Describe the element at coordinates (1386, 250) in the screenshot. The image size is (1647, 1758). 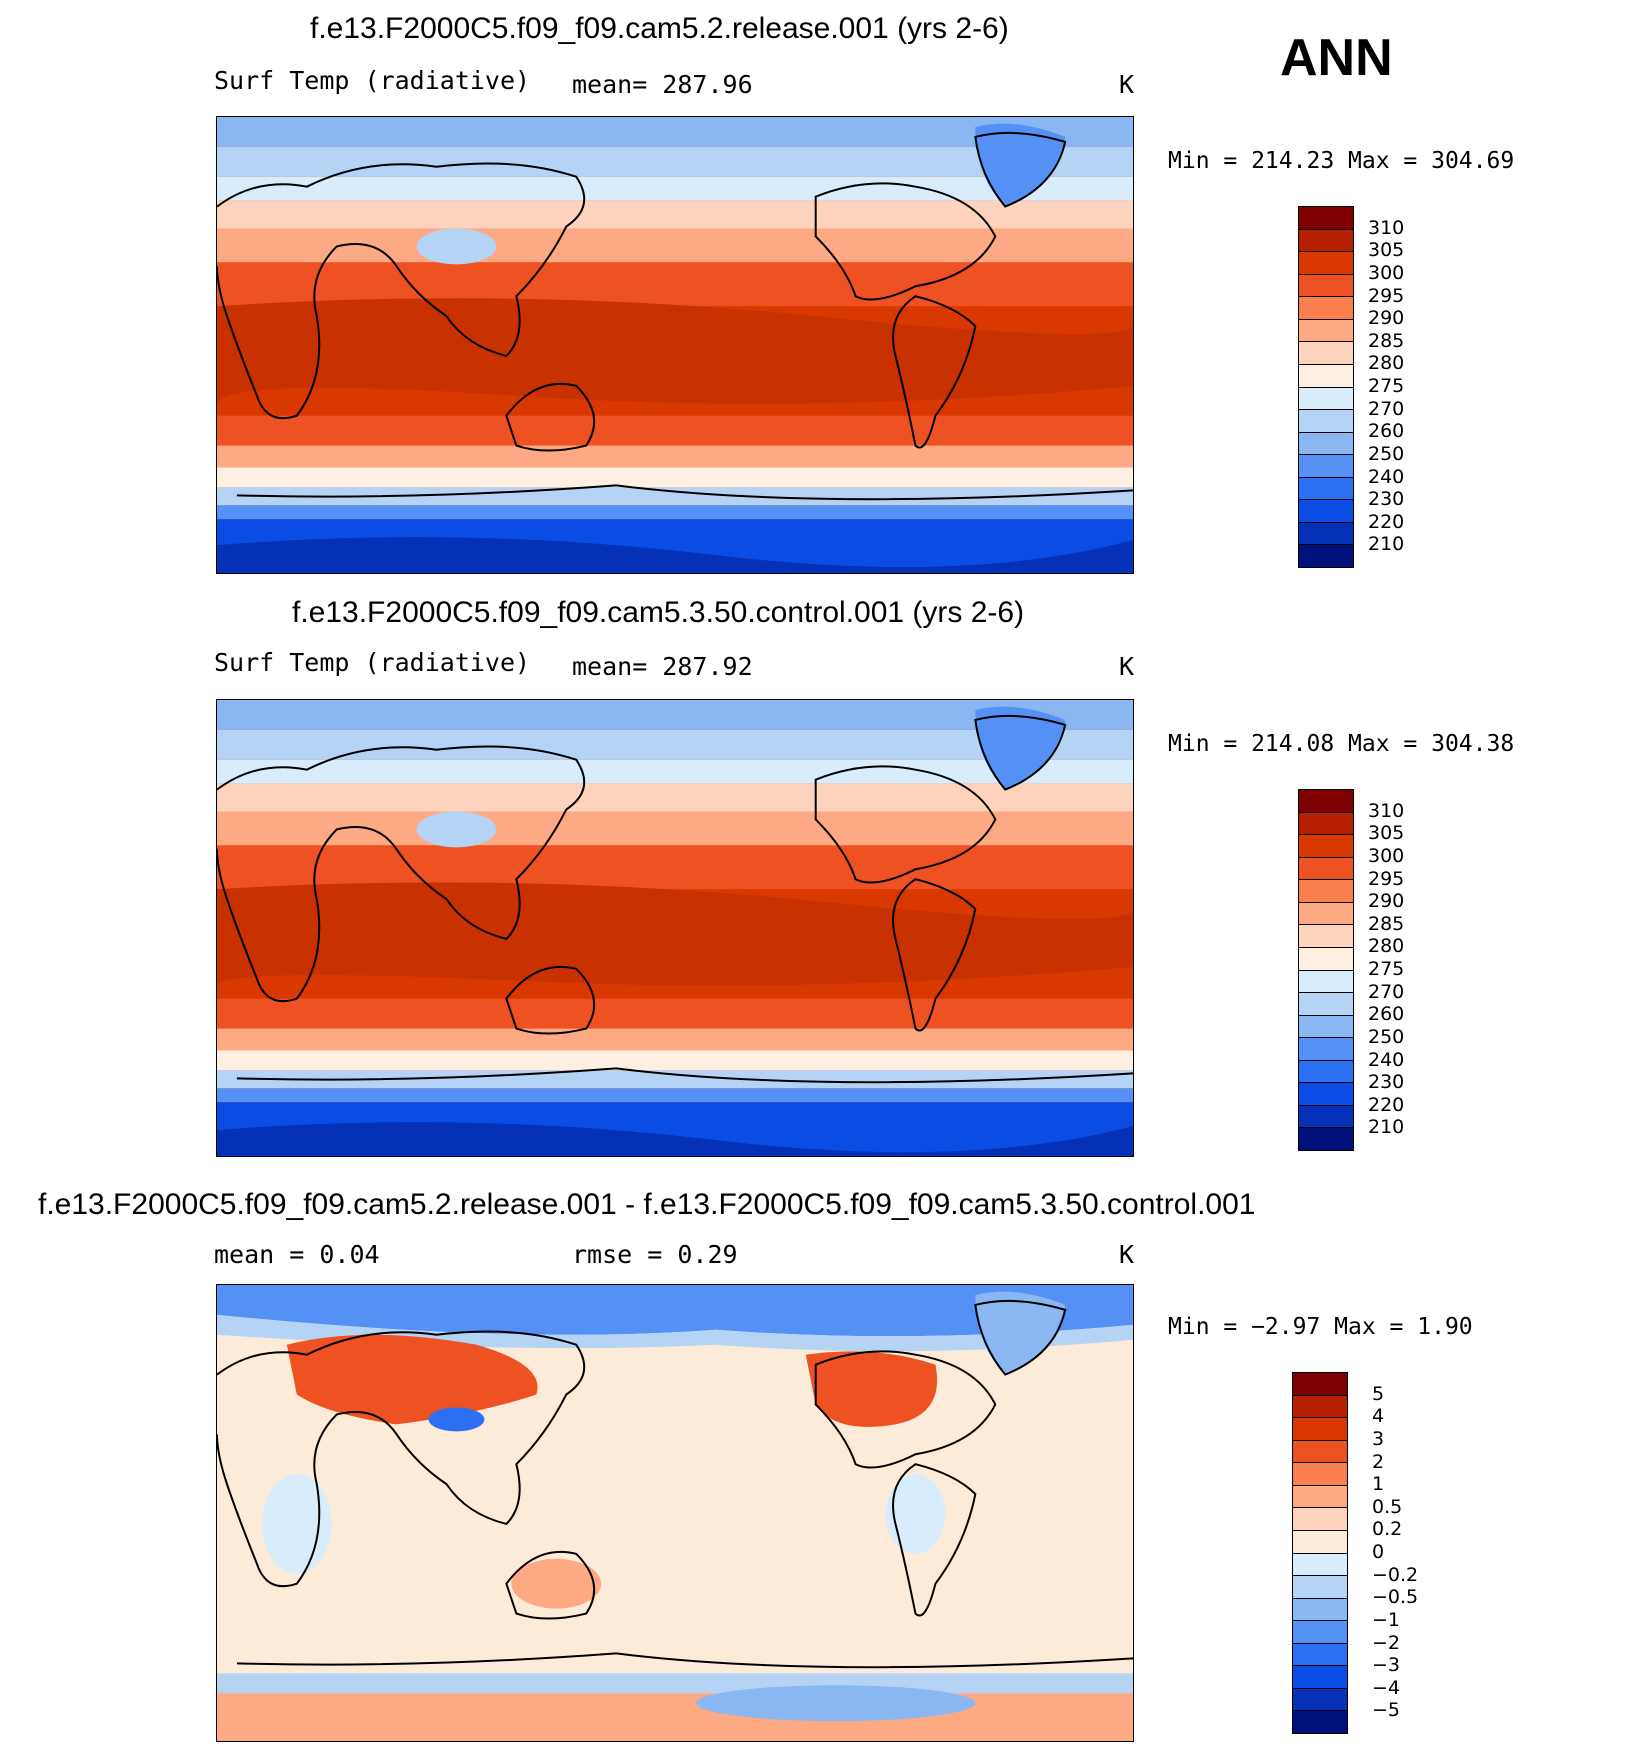
I see `colorbar-tick-label: 305` at that location.